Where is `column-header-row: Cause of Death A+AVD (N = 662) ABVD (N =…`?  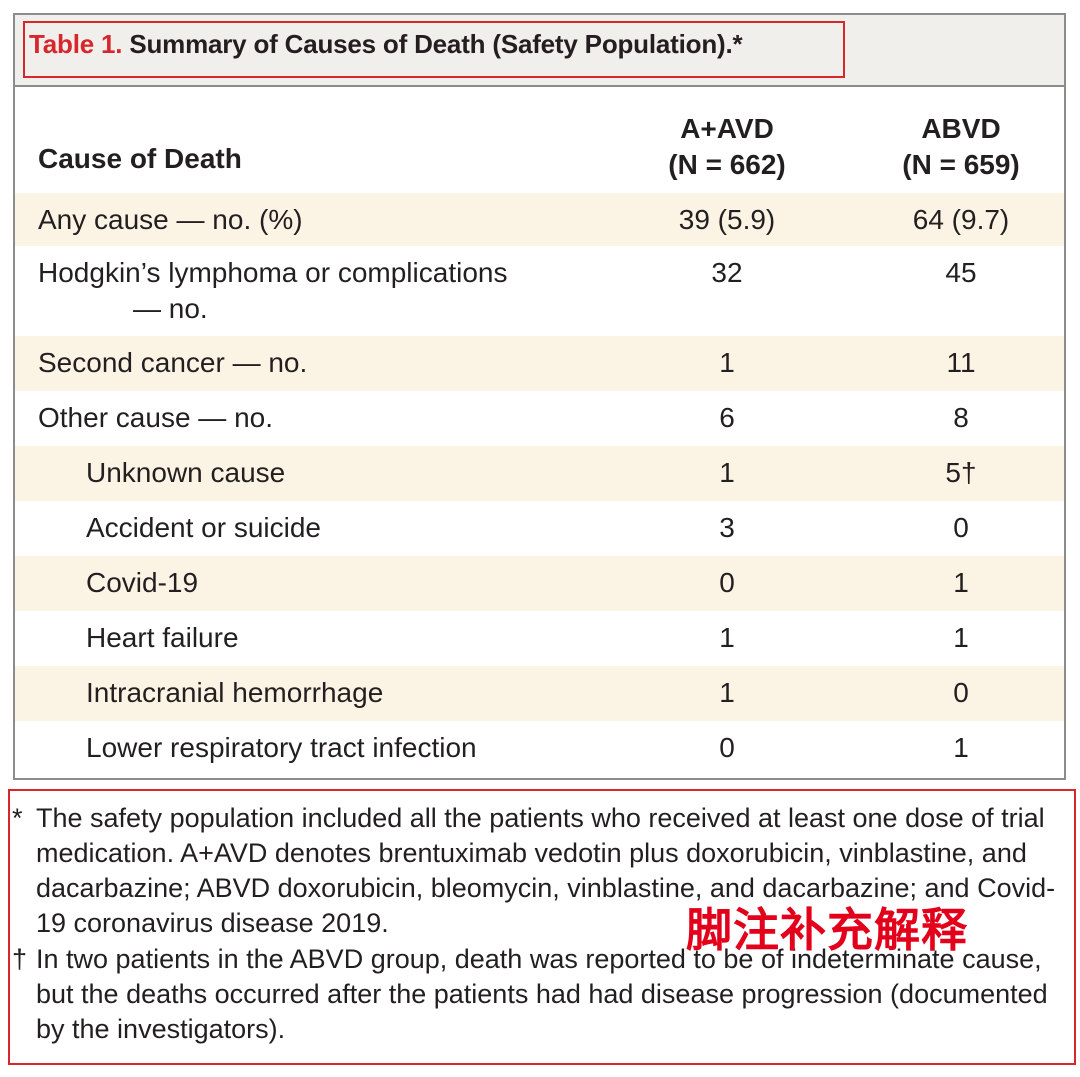 column-header-row: Cause of Death A+AVD (N = 662) ABVD (N =… is located at coordinates (539, 144).